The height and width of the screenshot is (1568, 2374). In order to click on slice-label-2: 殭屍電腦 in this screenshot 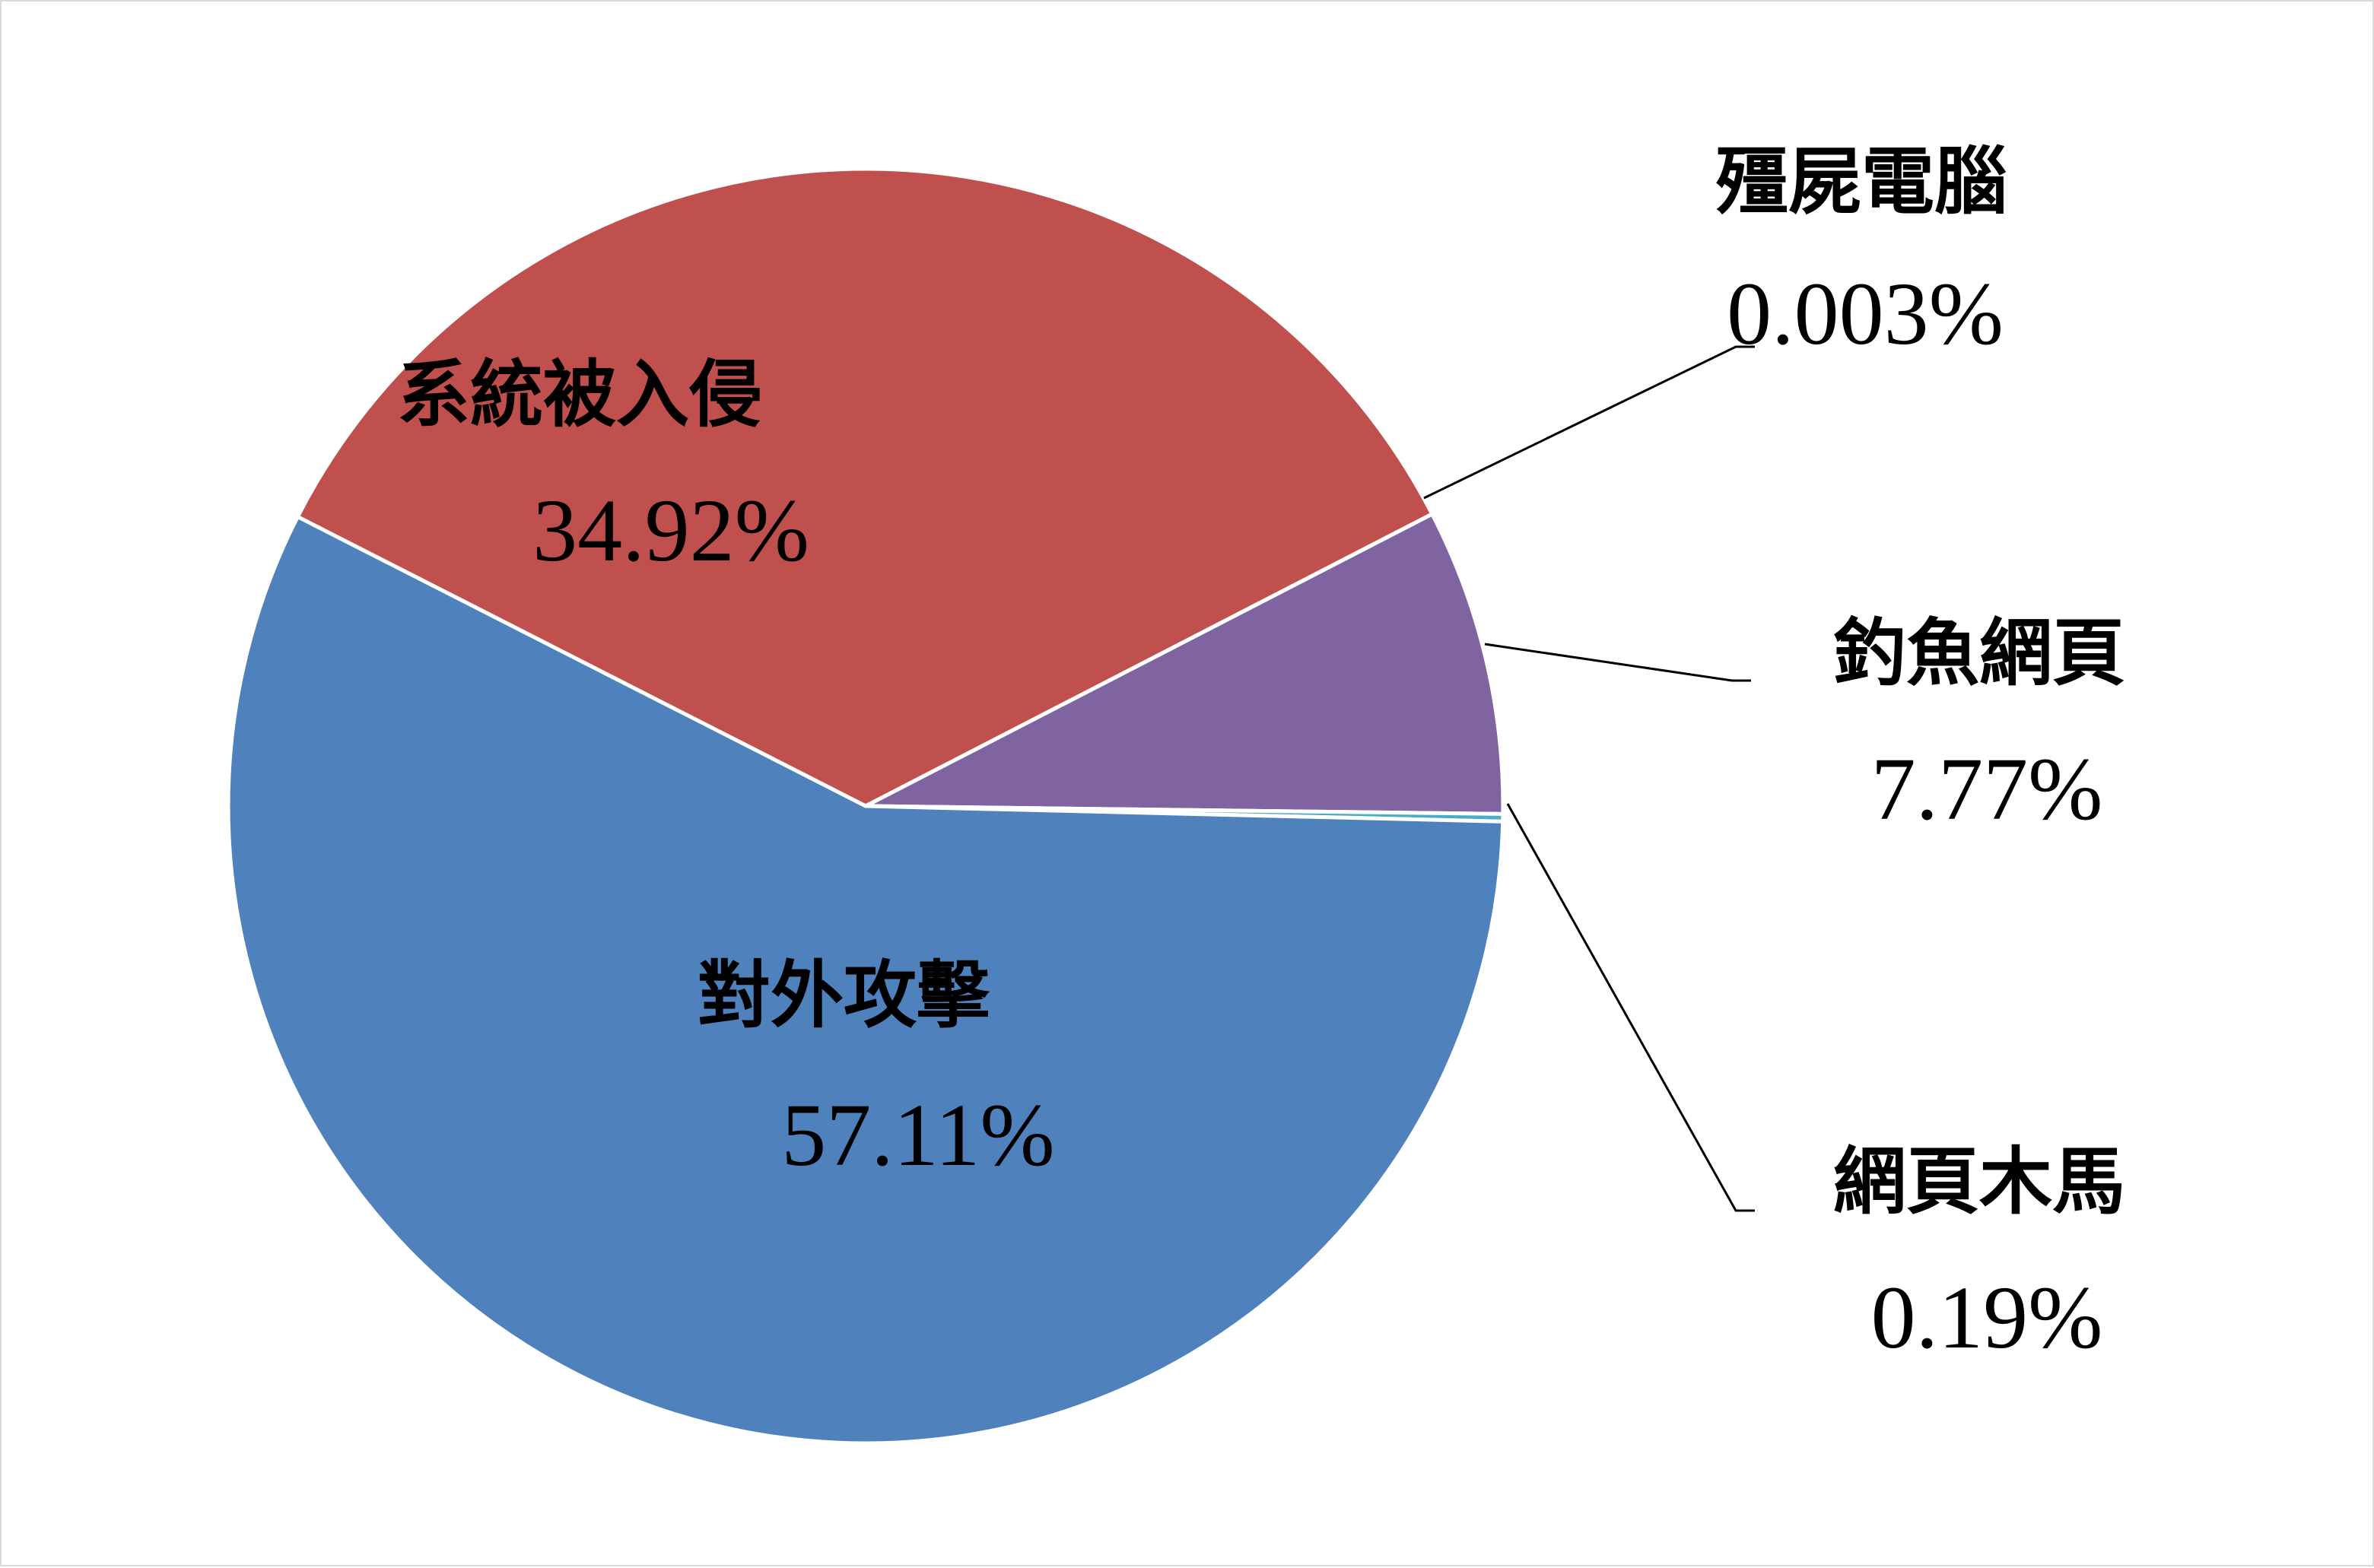, I will do `click(1861, 181)`.